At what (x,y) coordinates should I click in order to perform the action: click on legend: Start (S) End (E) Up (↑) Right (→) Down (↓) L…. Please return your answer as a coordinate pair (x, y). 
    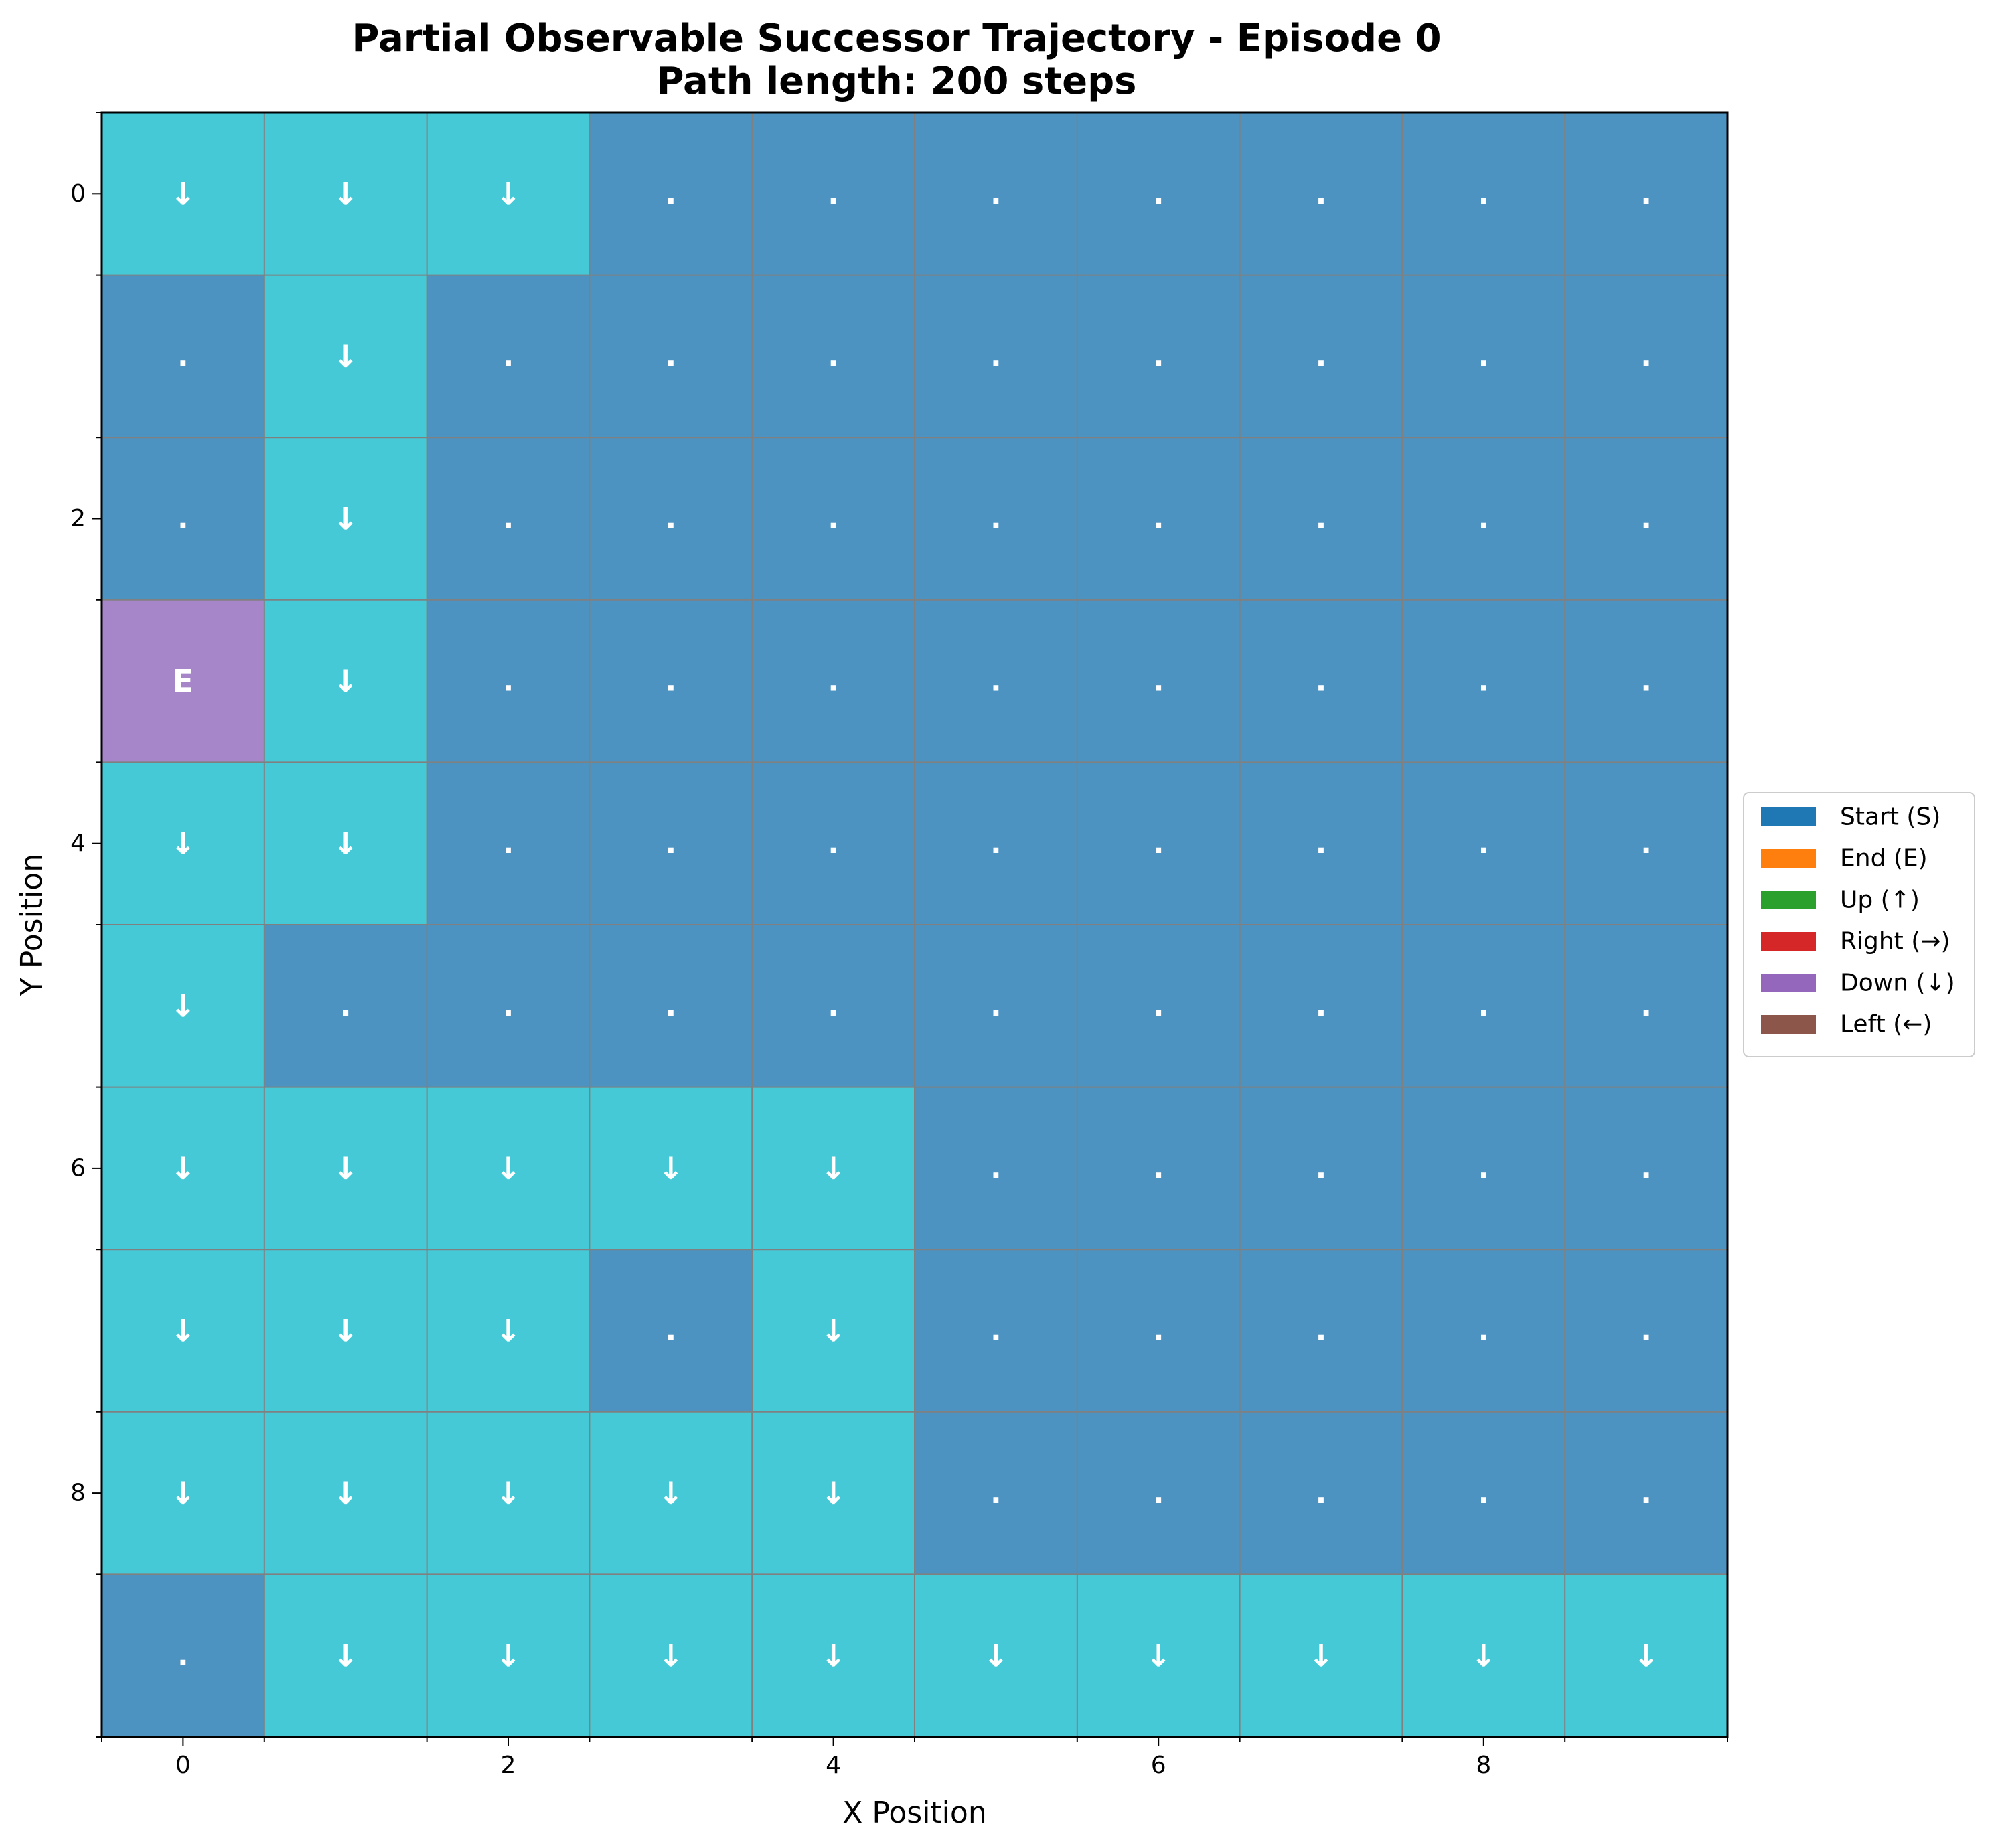
    Looking at the image, I should click on (1859, 924).